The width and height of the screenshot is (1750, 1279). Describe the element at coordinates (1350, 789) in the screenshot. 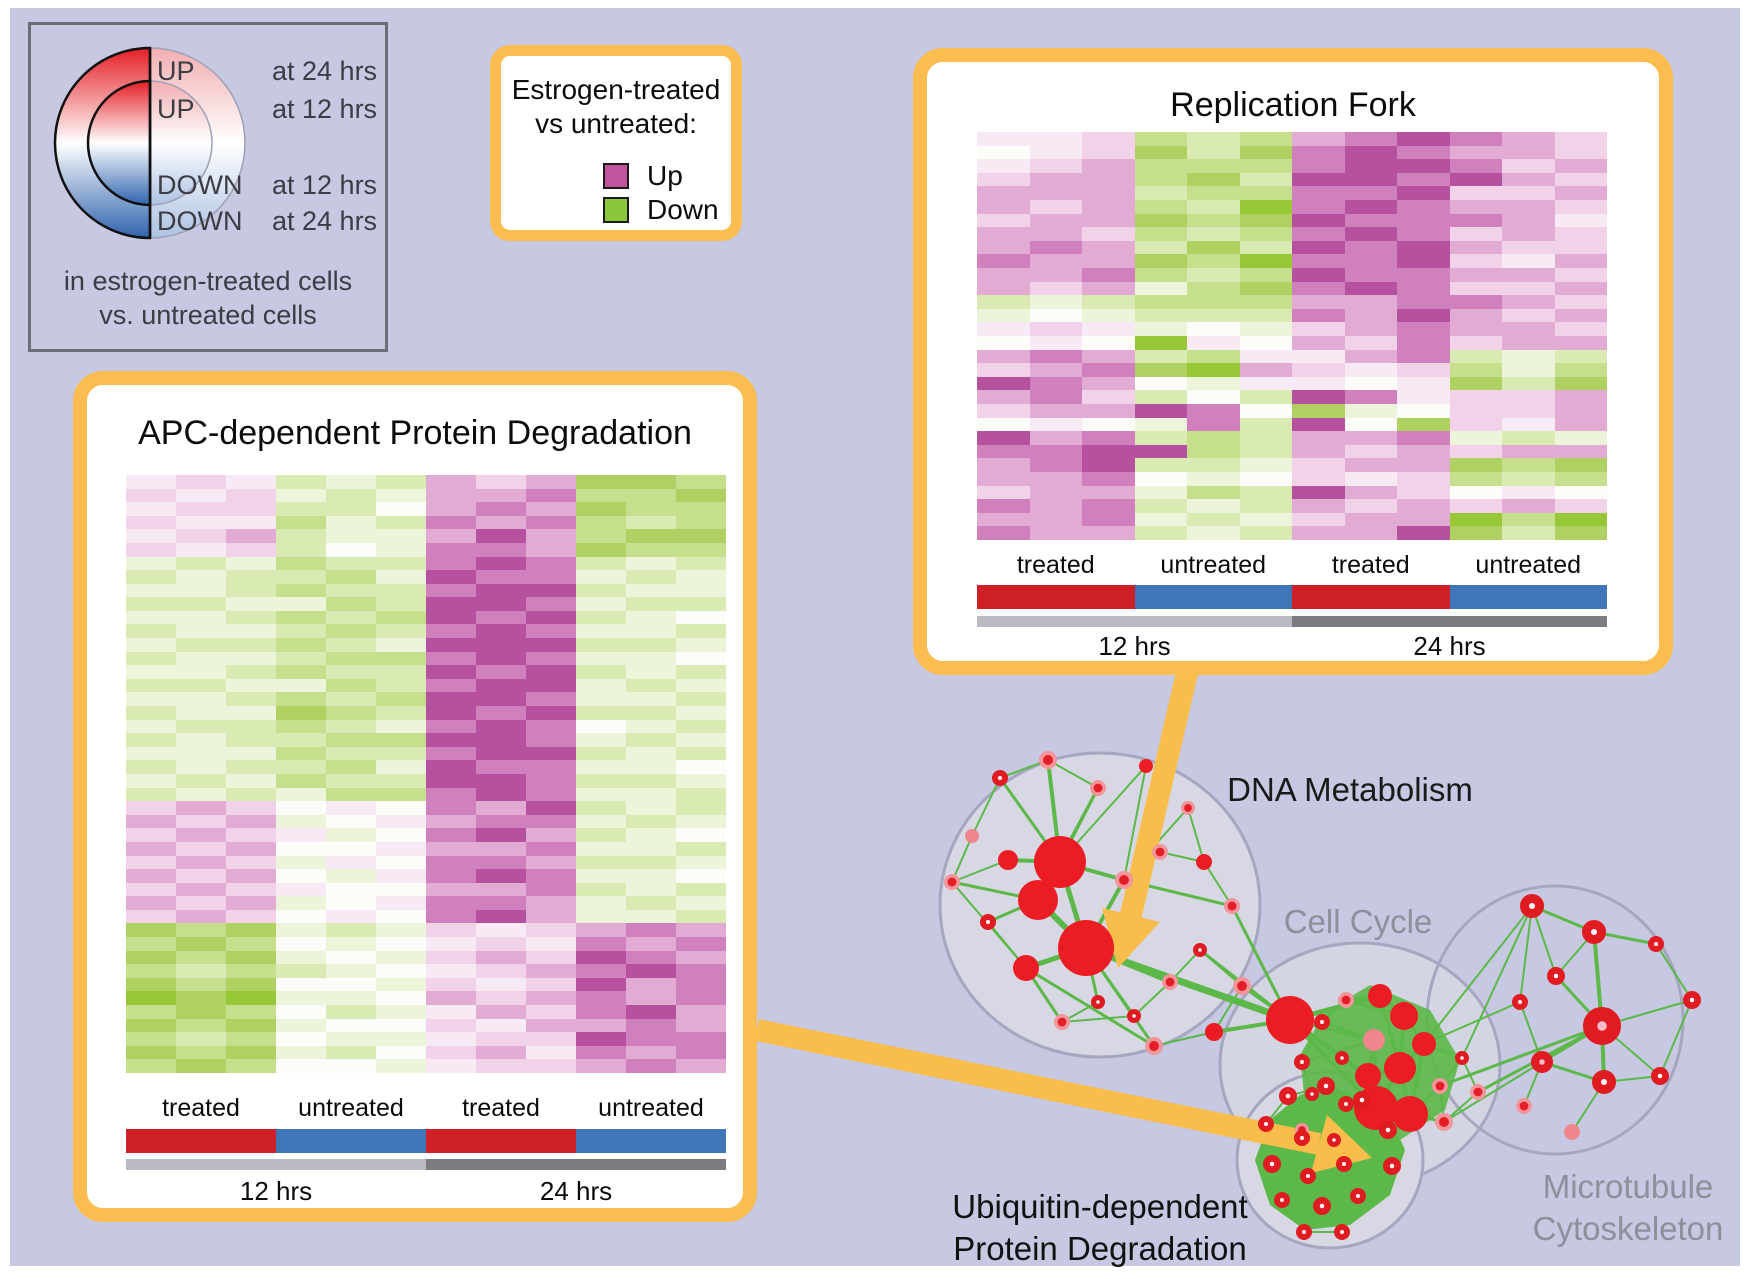

I see `dna-metabolism-label: DNA Metabolism` at that location.